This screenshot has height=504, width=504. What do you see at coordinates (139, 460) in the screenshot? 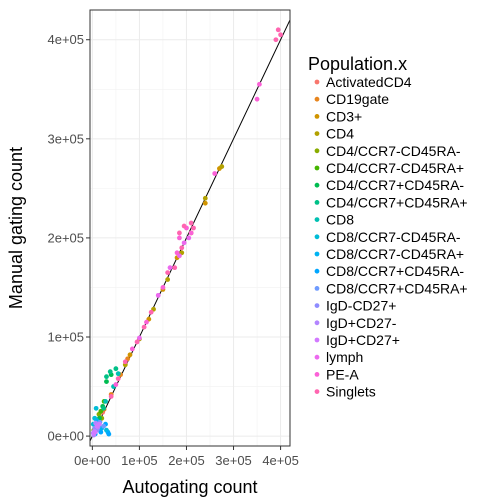
I see `x-tick-label: 1e+05` at bounding box center [139, 460].